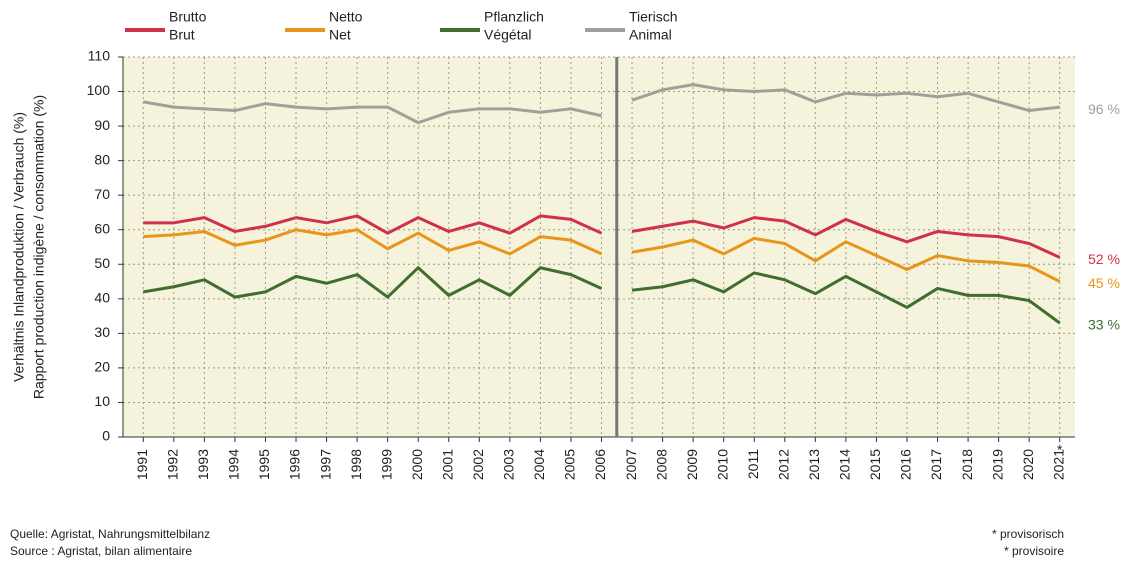 This screenshot has height=562, width=1130. Describe the element at coordinates (102, 228) in the screenshot. I see `y-tick-label: 60` at that location.